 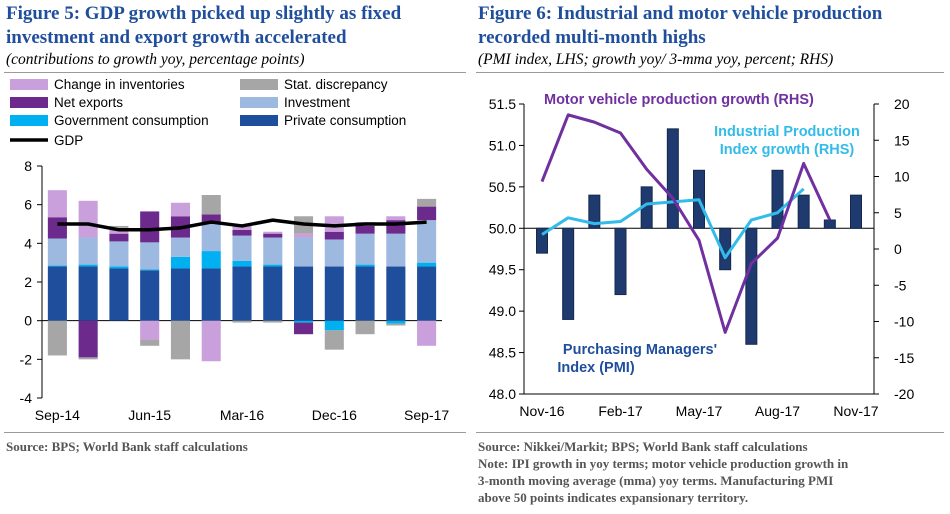 I want to click on left-y-tick-label: 51.0, so click(x=502, y=145).